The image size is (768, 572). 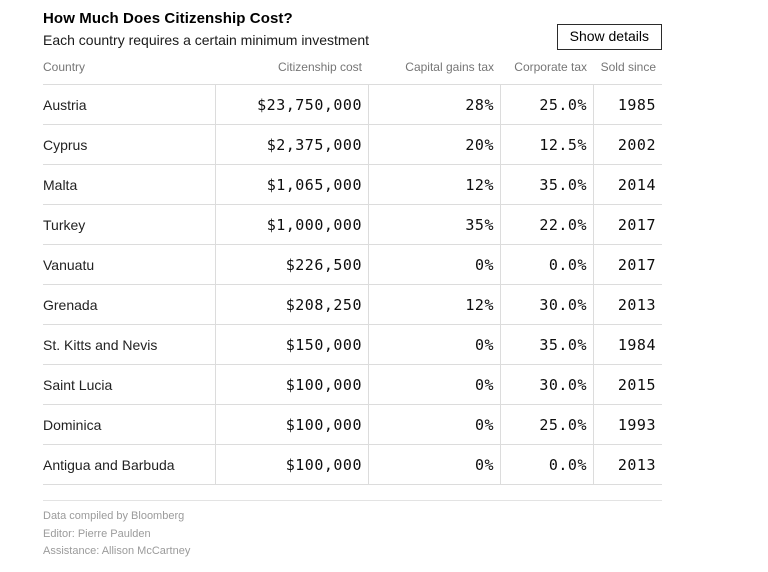 I want to click on table-row: Austria $23,750,000 28% 25.0% 1985, so click(x=352, y=105).